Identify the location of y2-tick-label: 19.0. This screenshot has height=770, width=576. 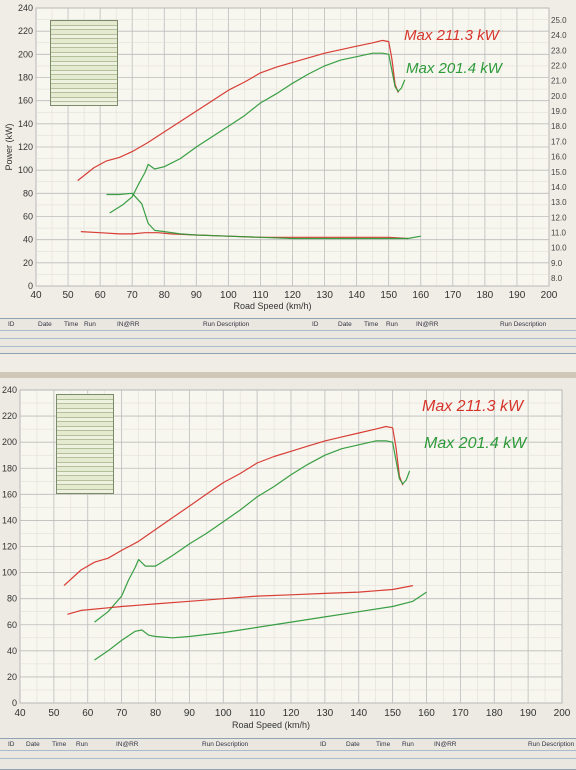
(559, 111).